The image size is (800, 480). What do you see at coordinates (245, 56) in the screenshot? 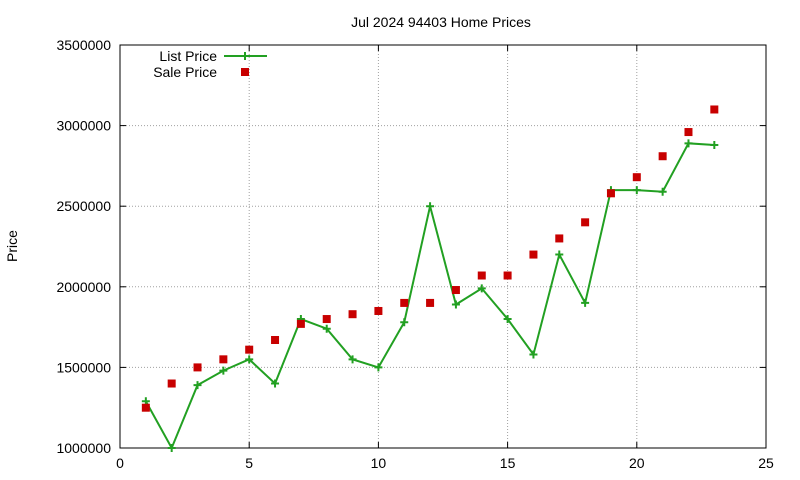
I see `legend-swatch-marker` at bounding box center [245, 56].